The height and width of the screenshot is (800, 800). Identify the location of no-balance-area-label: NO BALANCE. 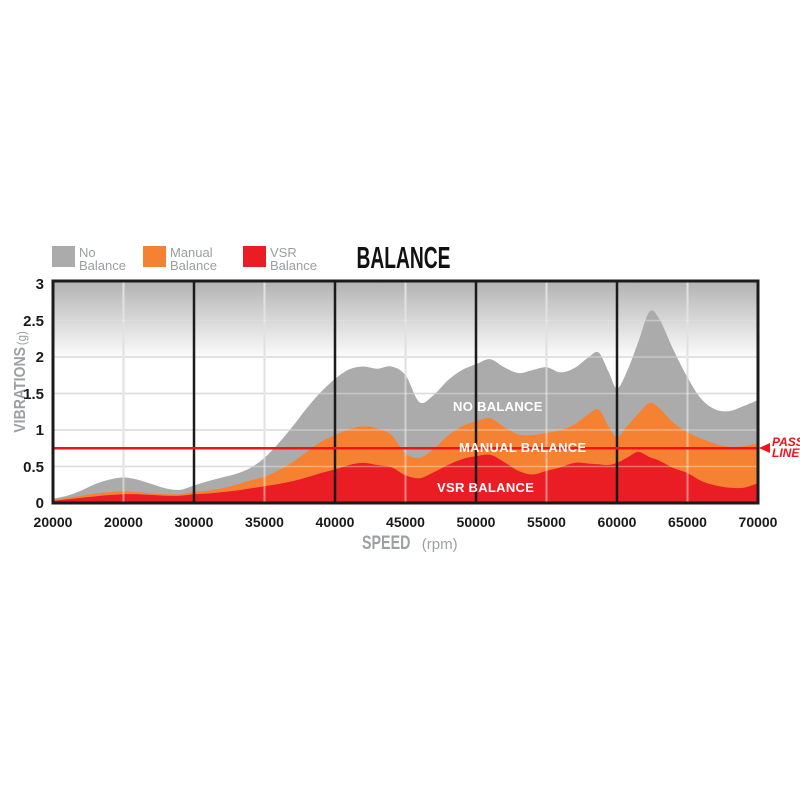
(498, 406).